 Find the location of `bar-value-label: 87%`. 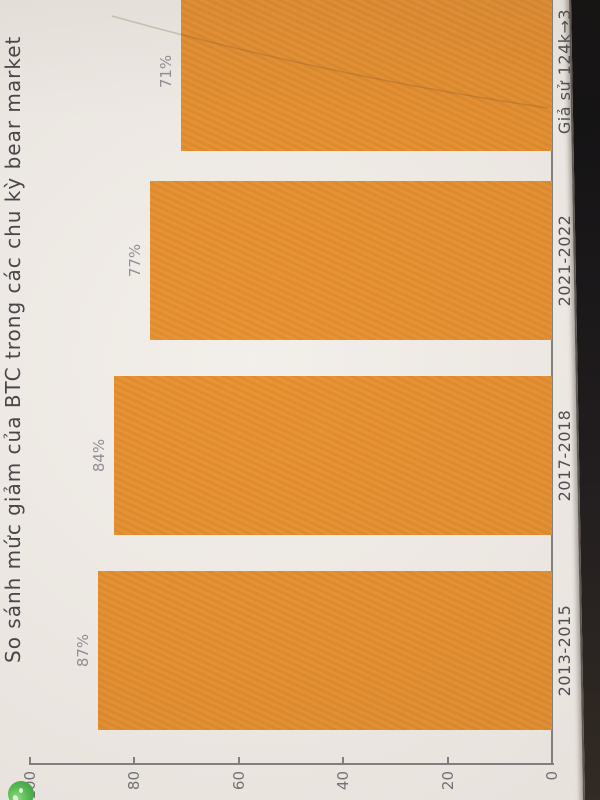

bar-value-label: 87% is located at coordinates (82, 650).